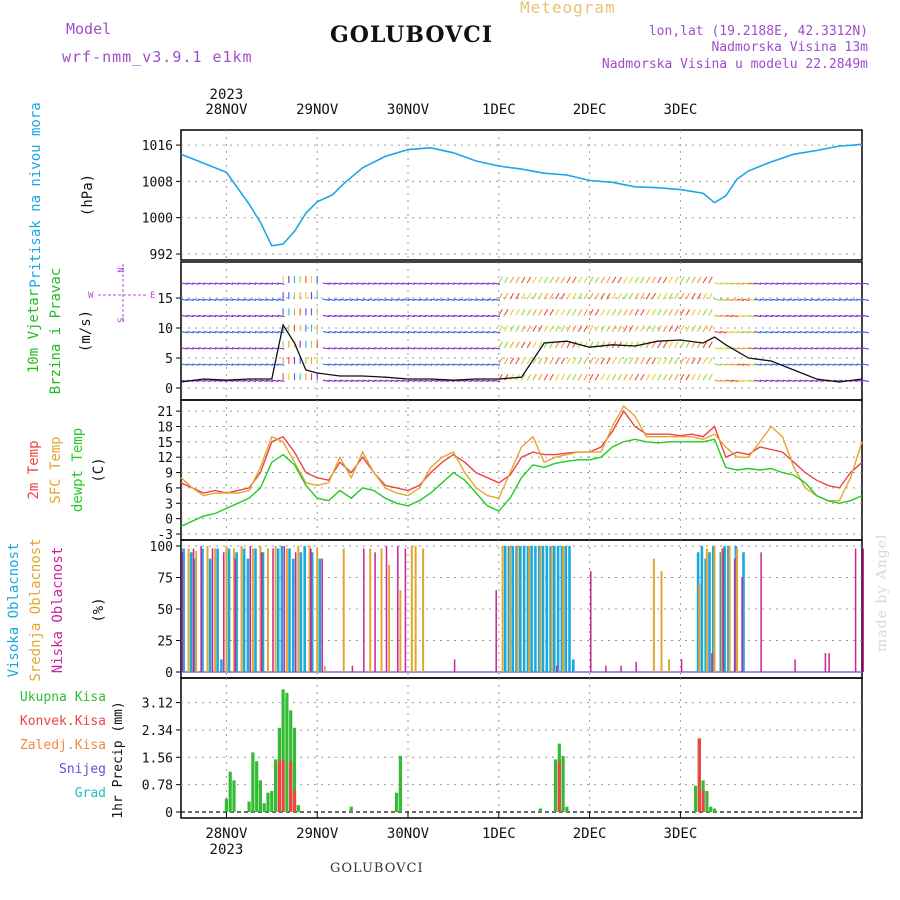 The image size is (900, 900). I want to click on top-date-label: 3DEC, so click(681, 110).